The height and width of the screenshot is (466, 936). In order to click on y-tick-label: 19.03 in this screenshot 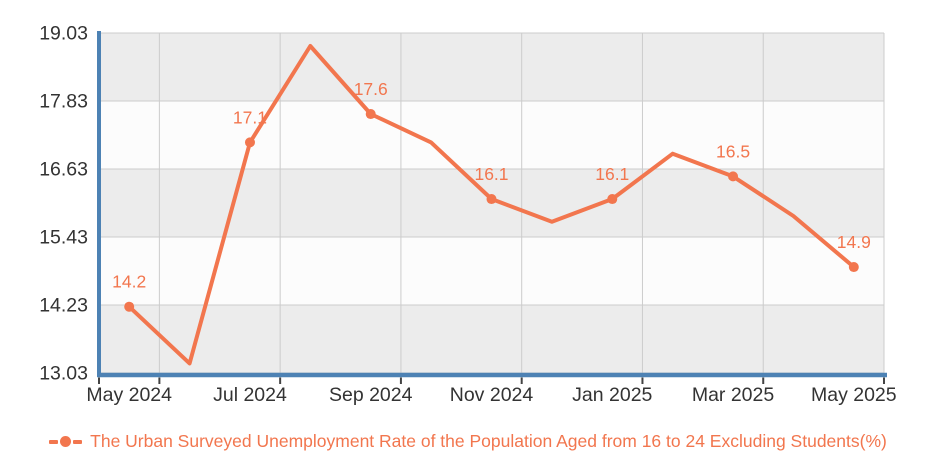, I will do `click(63, 34)`.